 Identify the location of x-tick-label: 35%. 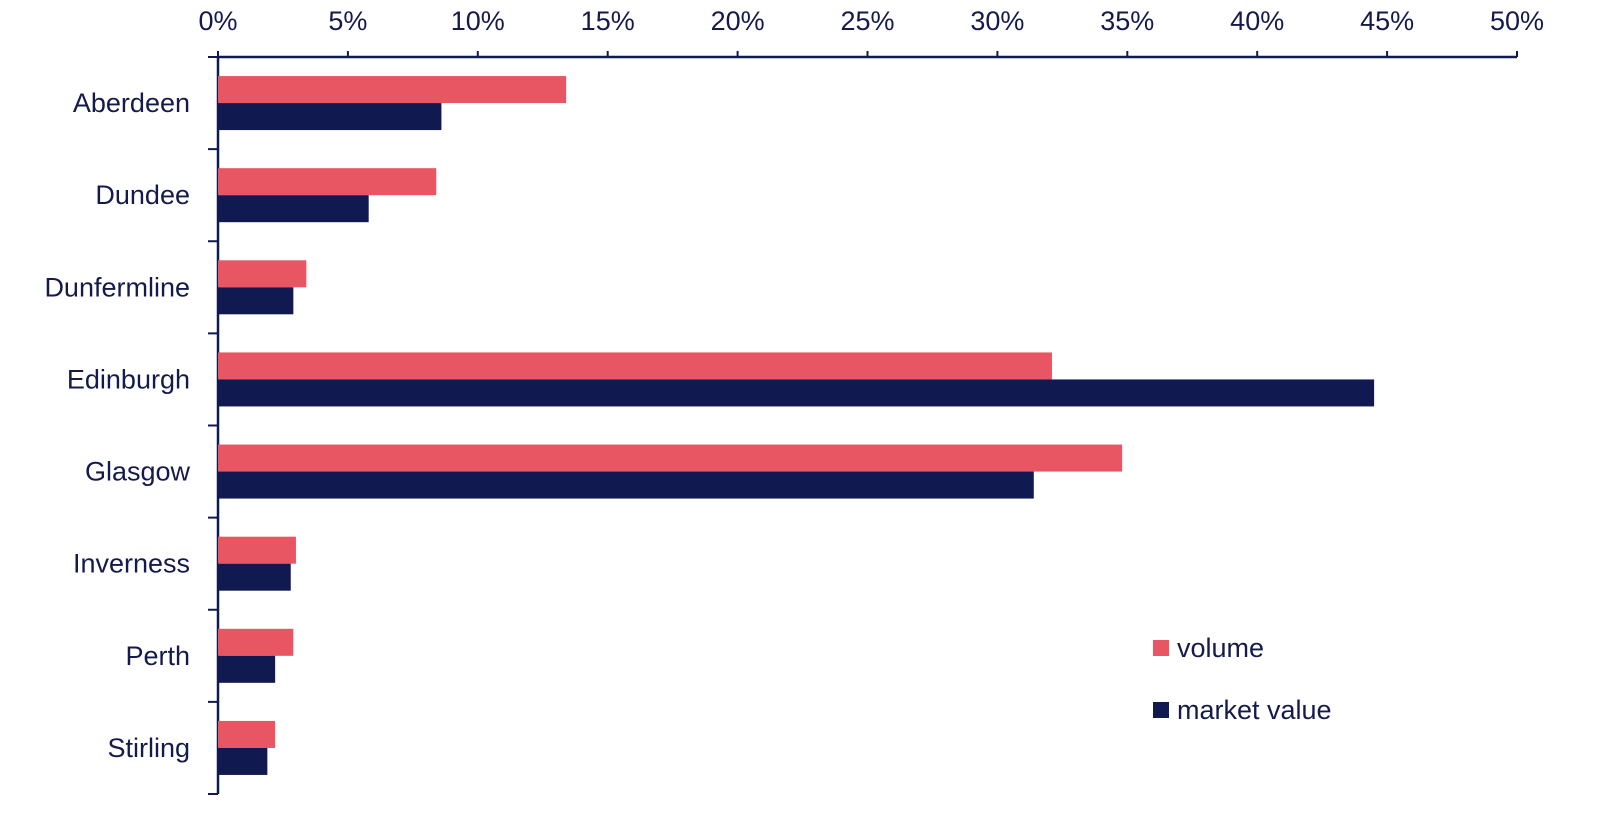
(1127, 21).